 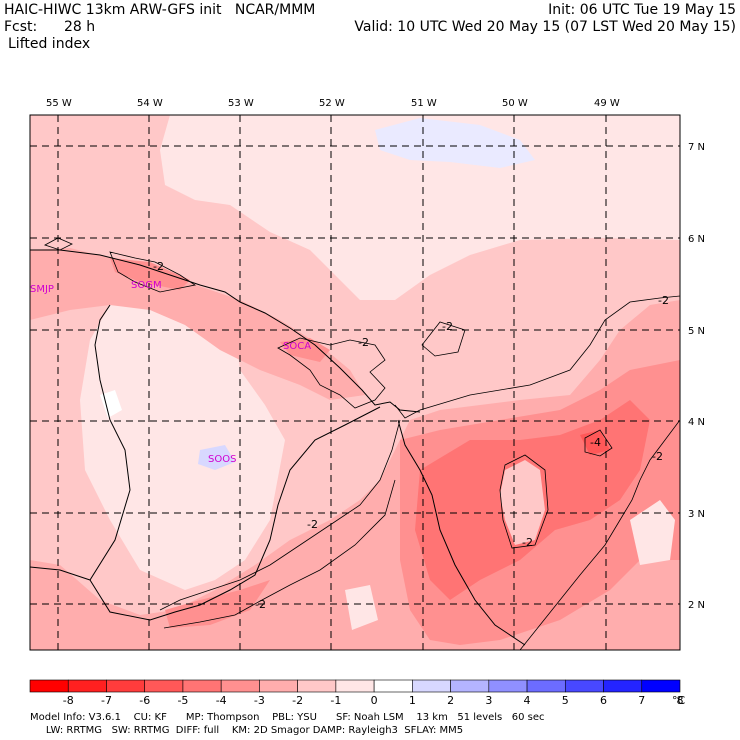 What do you see at coordinates (696, 239) in the screenshot?
I see `lat-label: 6 N` at bounding box center [696, 239].